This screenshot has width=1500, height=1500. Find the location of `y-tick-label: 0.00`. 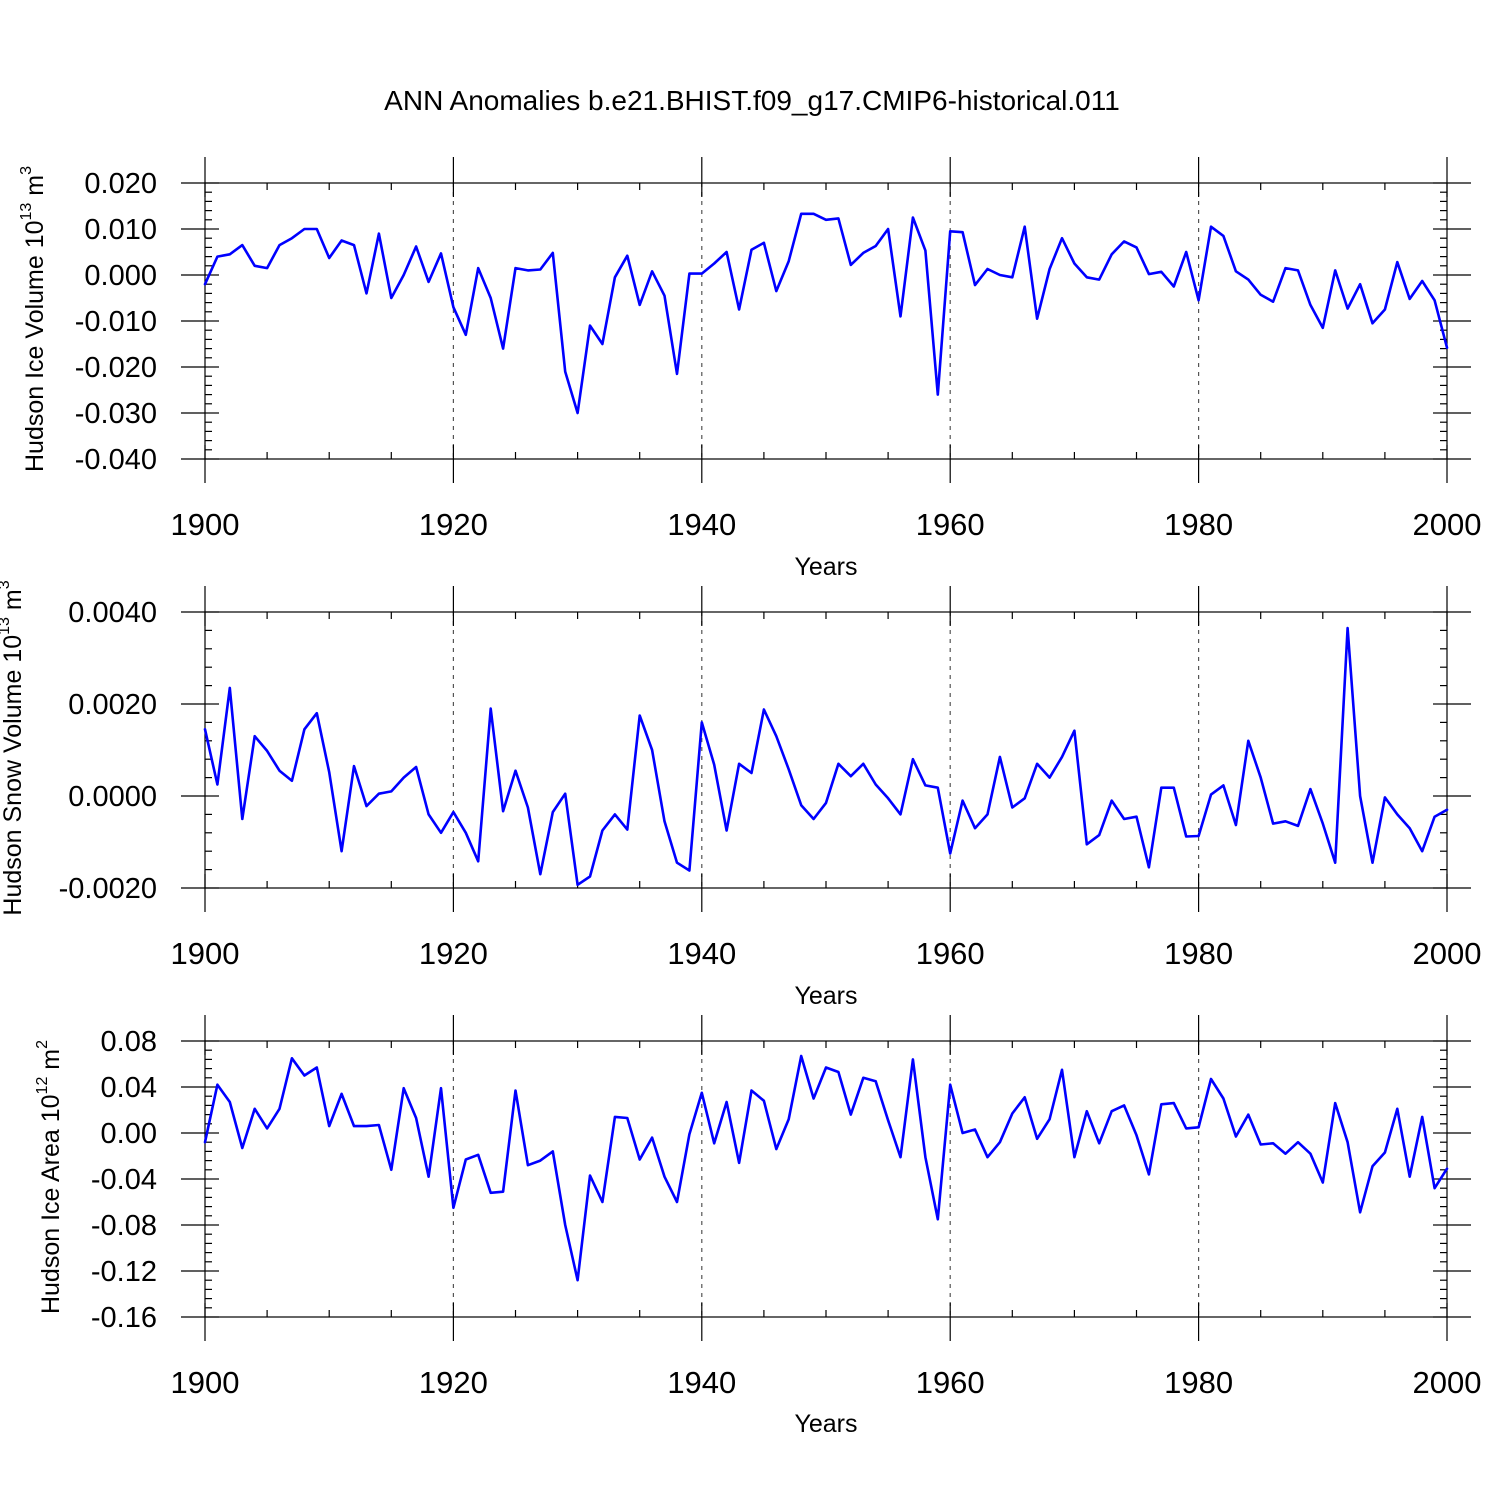

y-tick-label: 0.00 is located at coordinates (129, 1134).